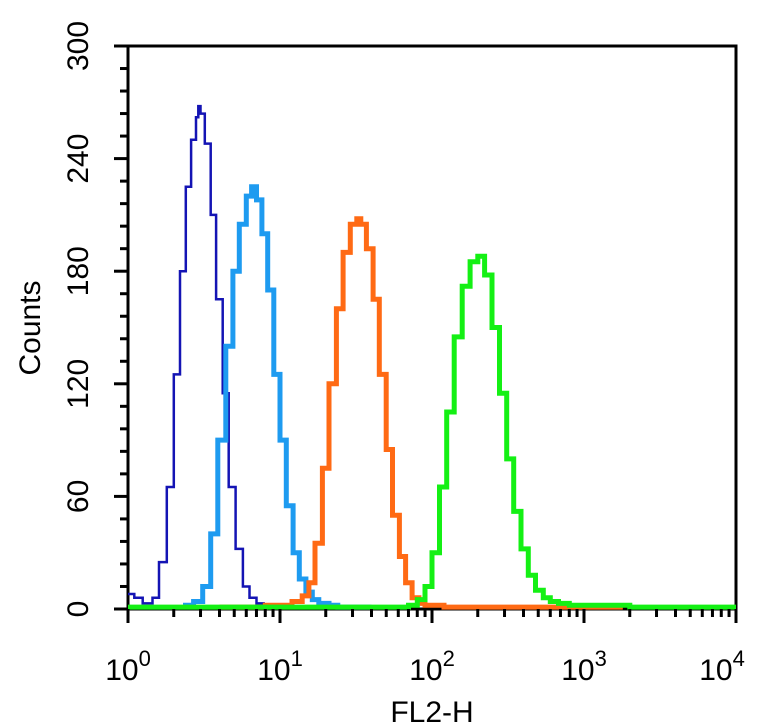  What do you see at coordinates (128, 666) in the screenshot?
I see `x-tick-label: 10⁰` at bounding box center [128, 666].